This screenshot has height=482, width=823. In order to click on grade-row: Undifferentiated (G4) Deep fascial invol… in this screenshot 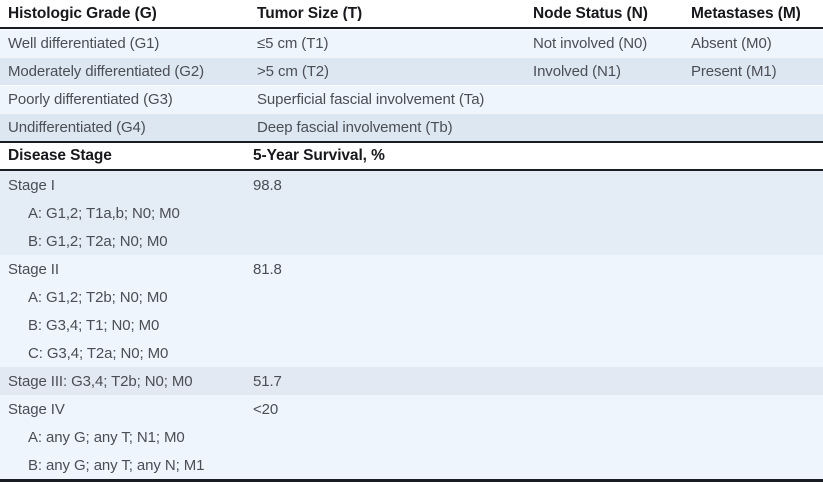, I will do `click(411, 127)`.